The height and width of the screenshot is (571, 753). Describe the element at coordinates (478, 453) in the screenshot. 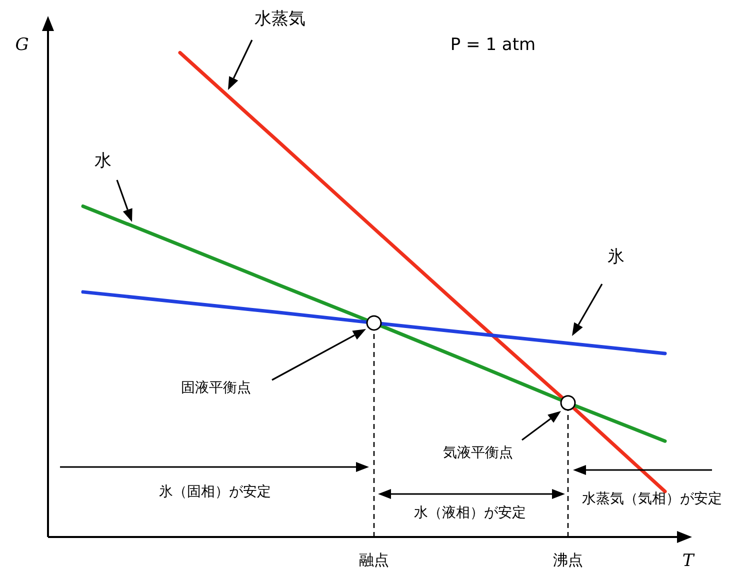

I see `annotation: 気液平衡点` at that location.